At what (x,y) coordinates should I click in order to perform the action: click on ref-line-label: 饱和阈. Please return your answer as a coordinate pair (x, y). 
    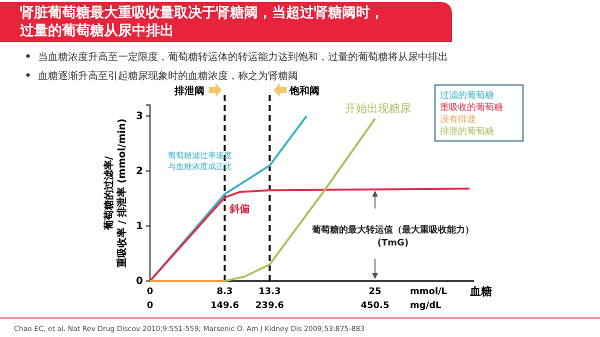
    Looking at the image, I should click on (304, 91).